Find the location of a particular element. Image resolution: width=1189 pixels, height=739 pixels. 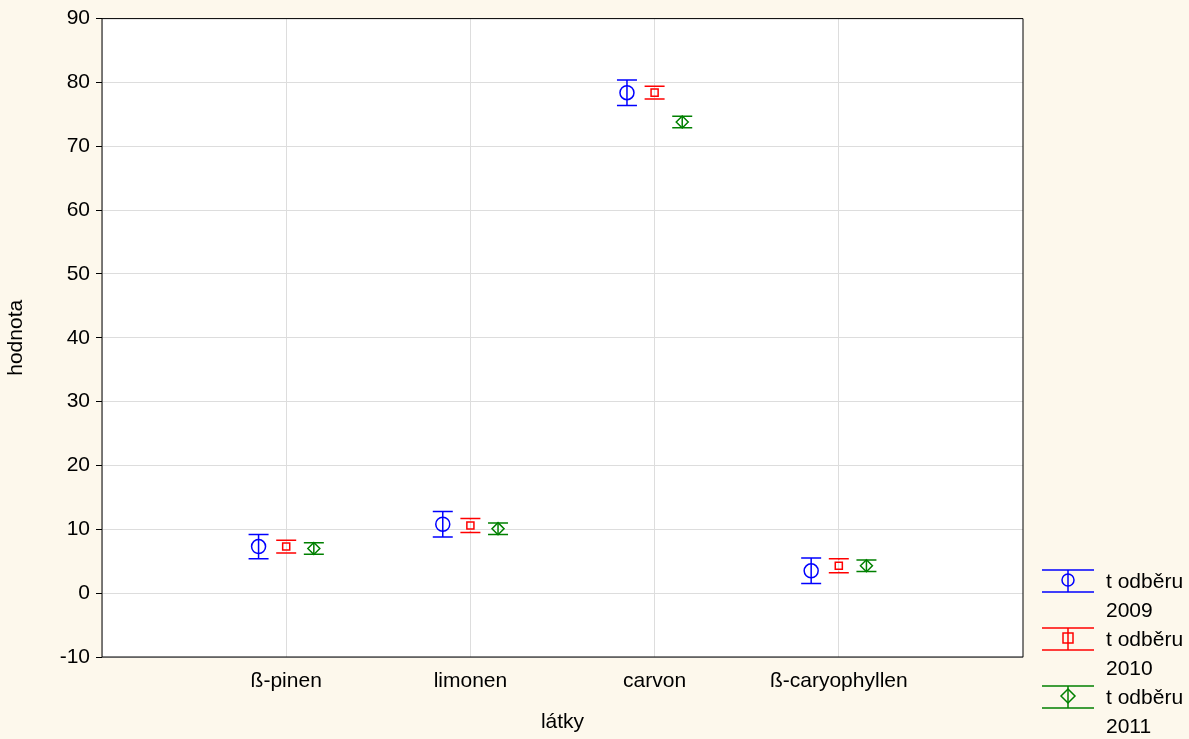

x-tick-label: carvon is located at coordinates (655, 680).